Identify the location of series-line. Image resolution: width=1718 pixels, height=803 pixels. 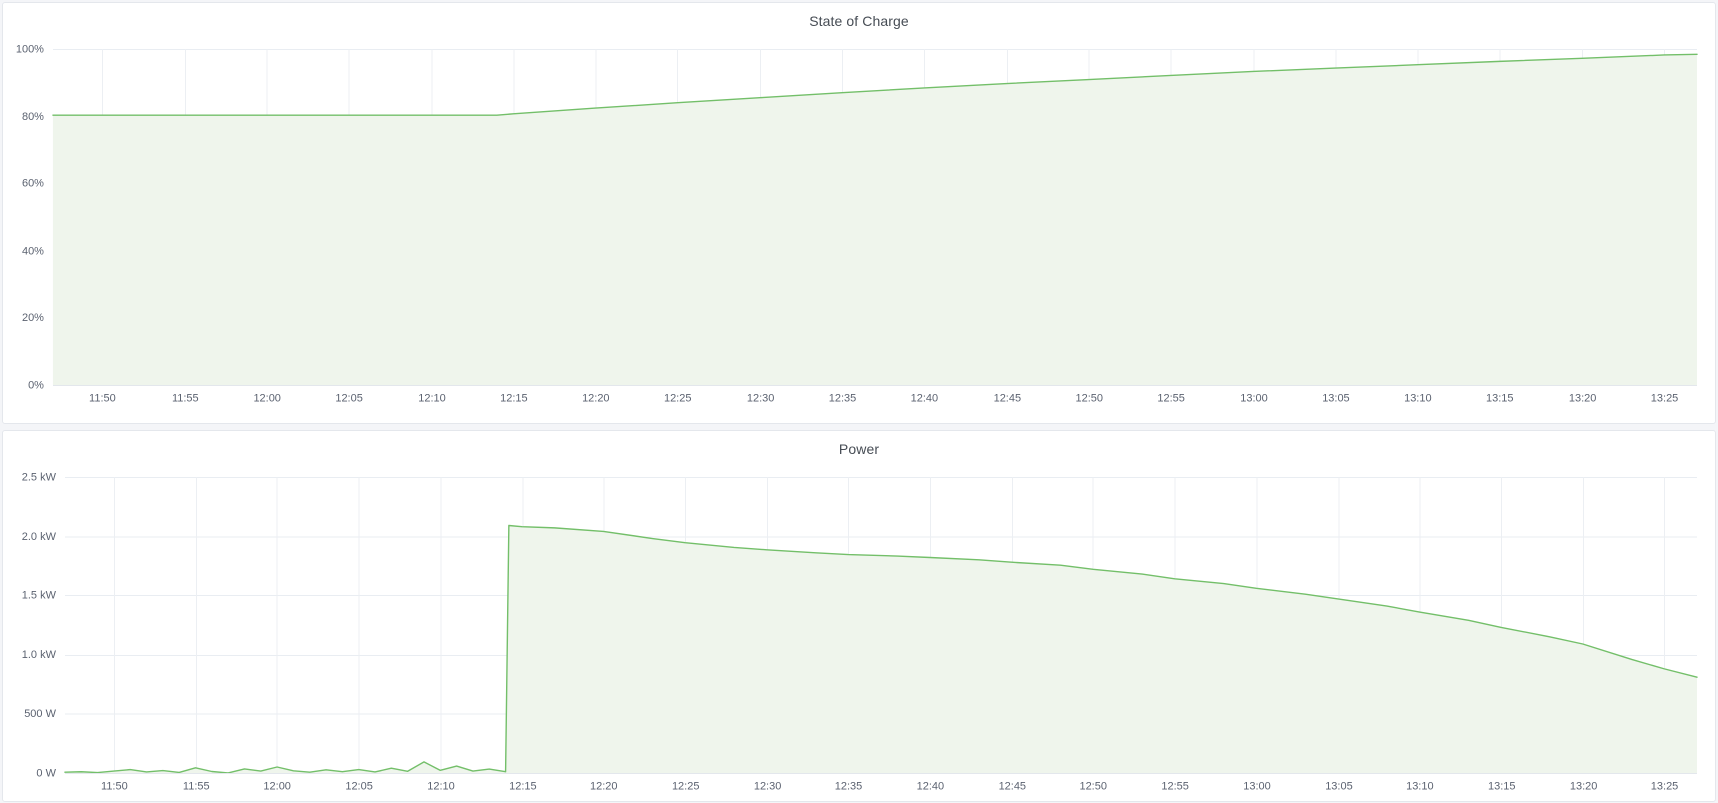
(875, 84).